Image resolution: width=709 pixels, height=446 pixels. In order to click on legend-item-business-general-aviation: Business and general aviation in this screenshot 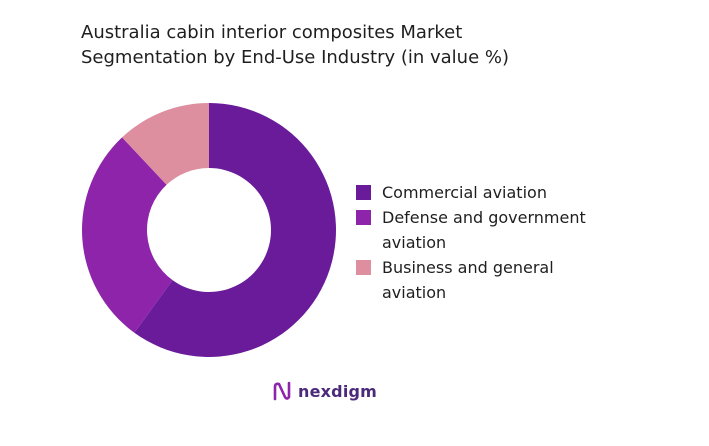, I will do `click(506, 280)`.